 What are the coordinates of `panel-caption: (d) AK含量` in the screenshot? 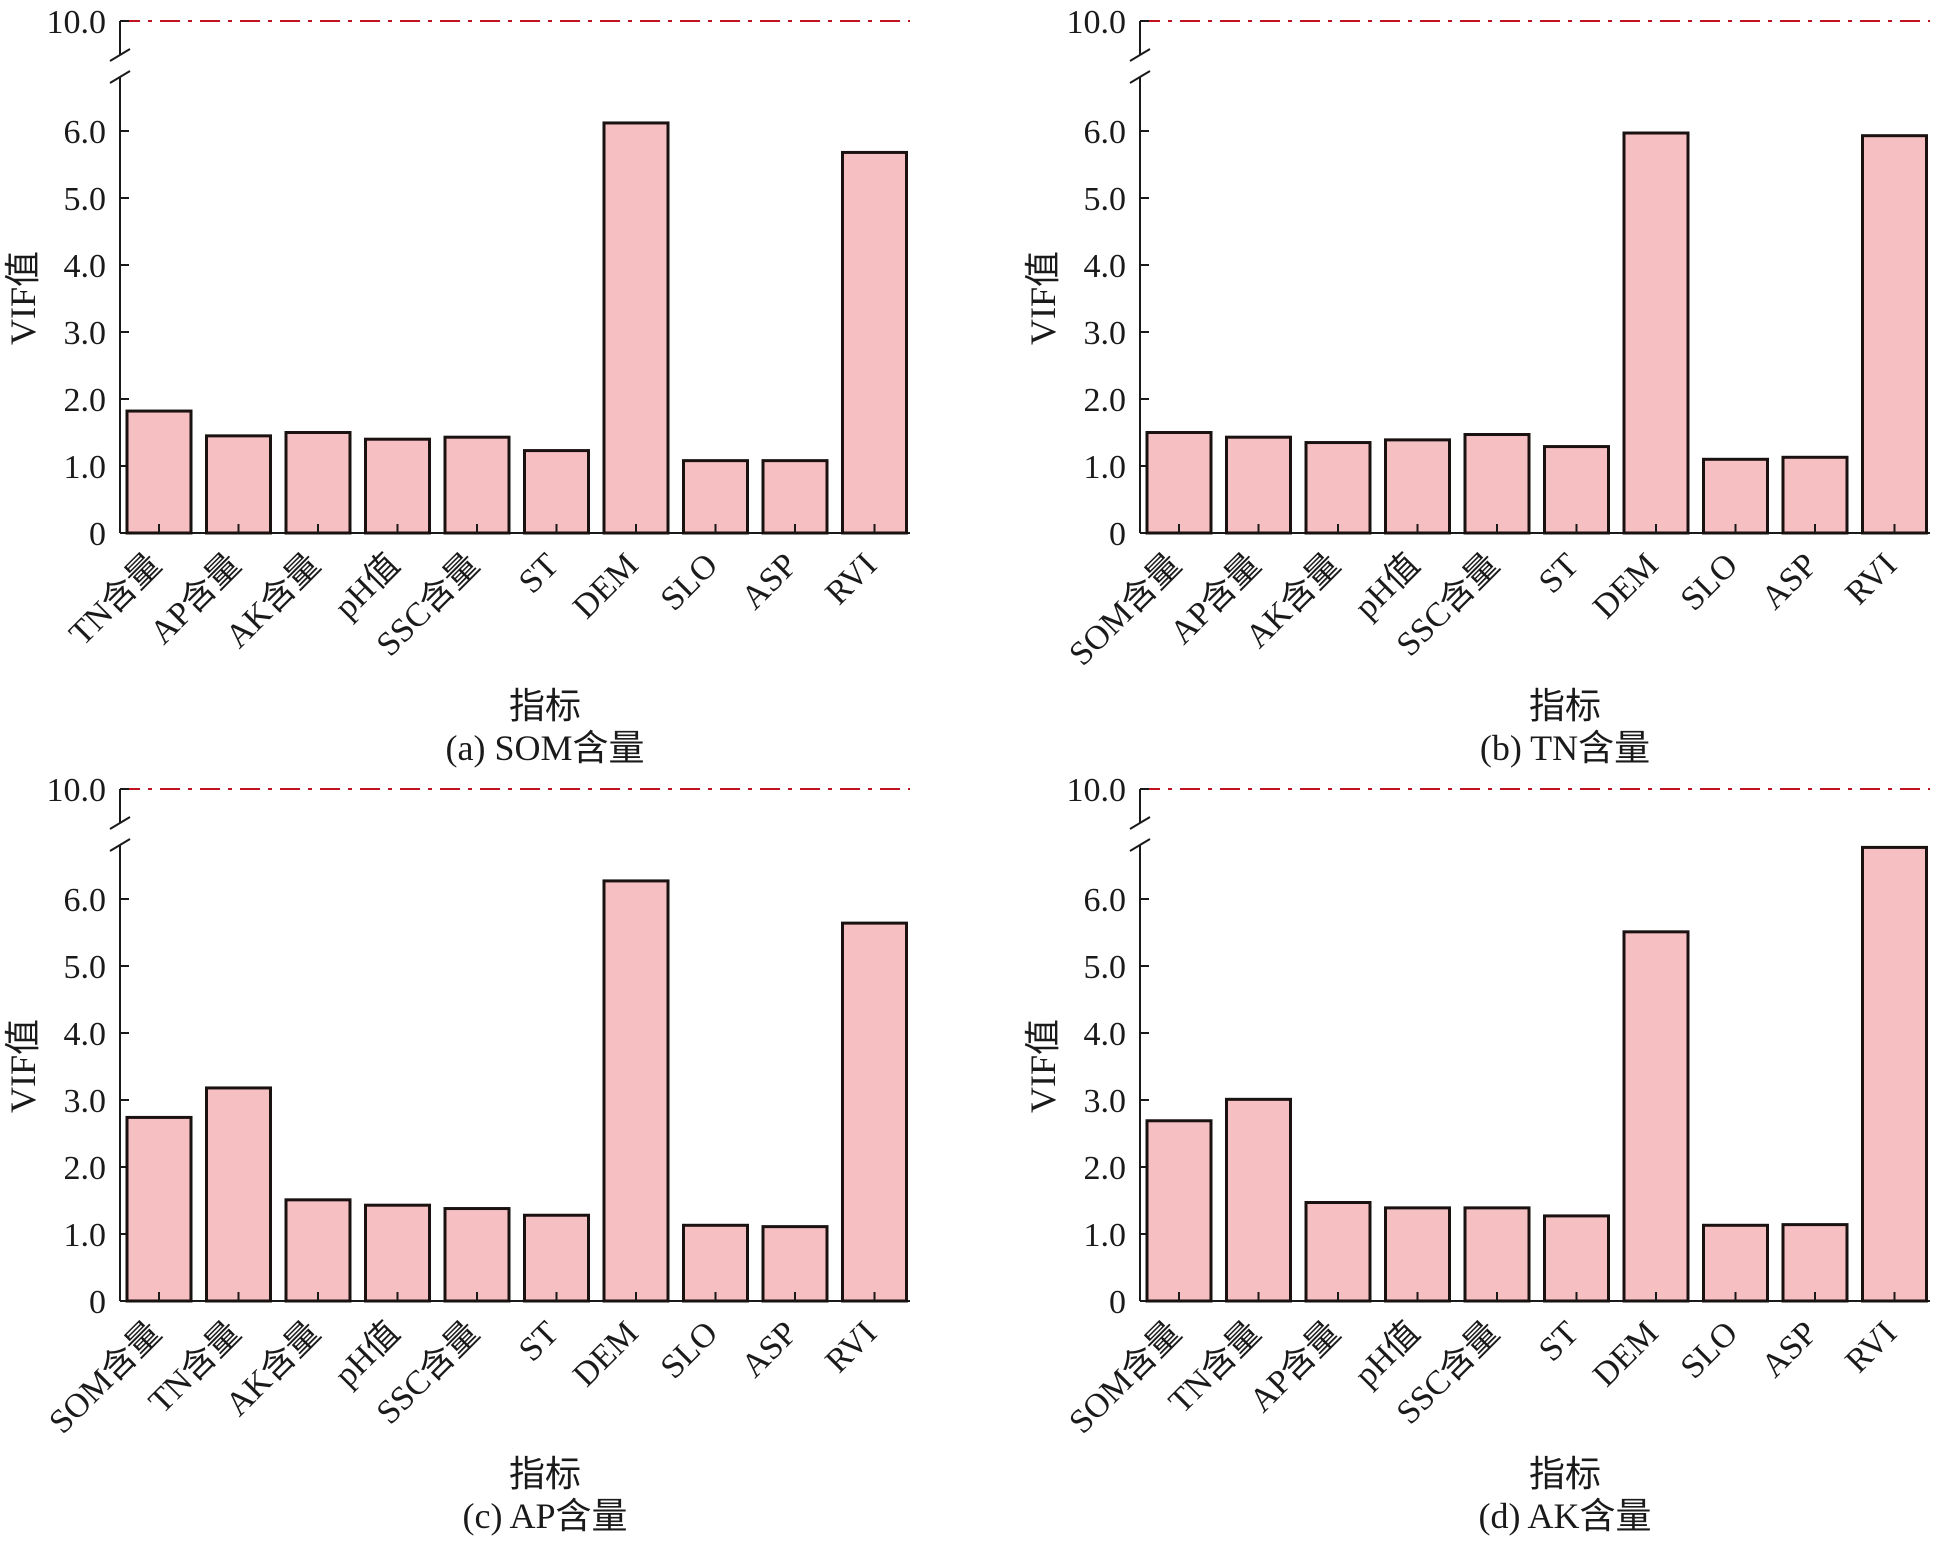 It's located at (1565, 1516).